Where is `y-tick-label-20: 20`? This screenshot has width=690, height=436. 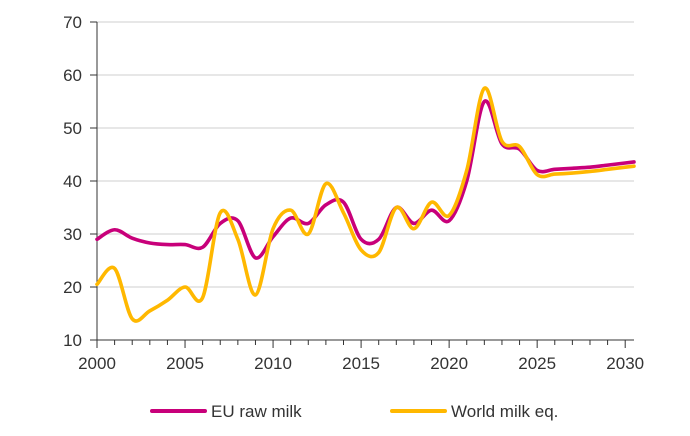
y-tick-label-20: 20 is located at coordinates (72, 287).